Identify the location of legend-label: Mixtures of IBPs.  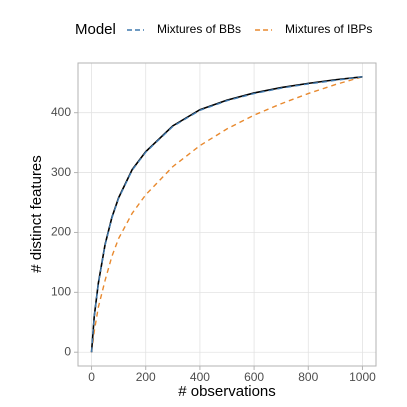
(328, 29).